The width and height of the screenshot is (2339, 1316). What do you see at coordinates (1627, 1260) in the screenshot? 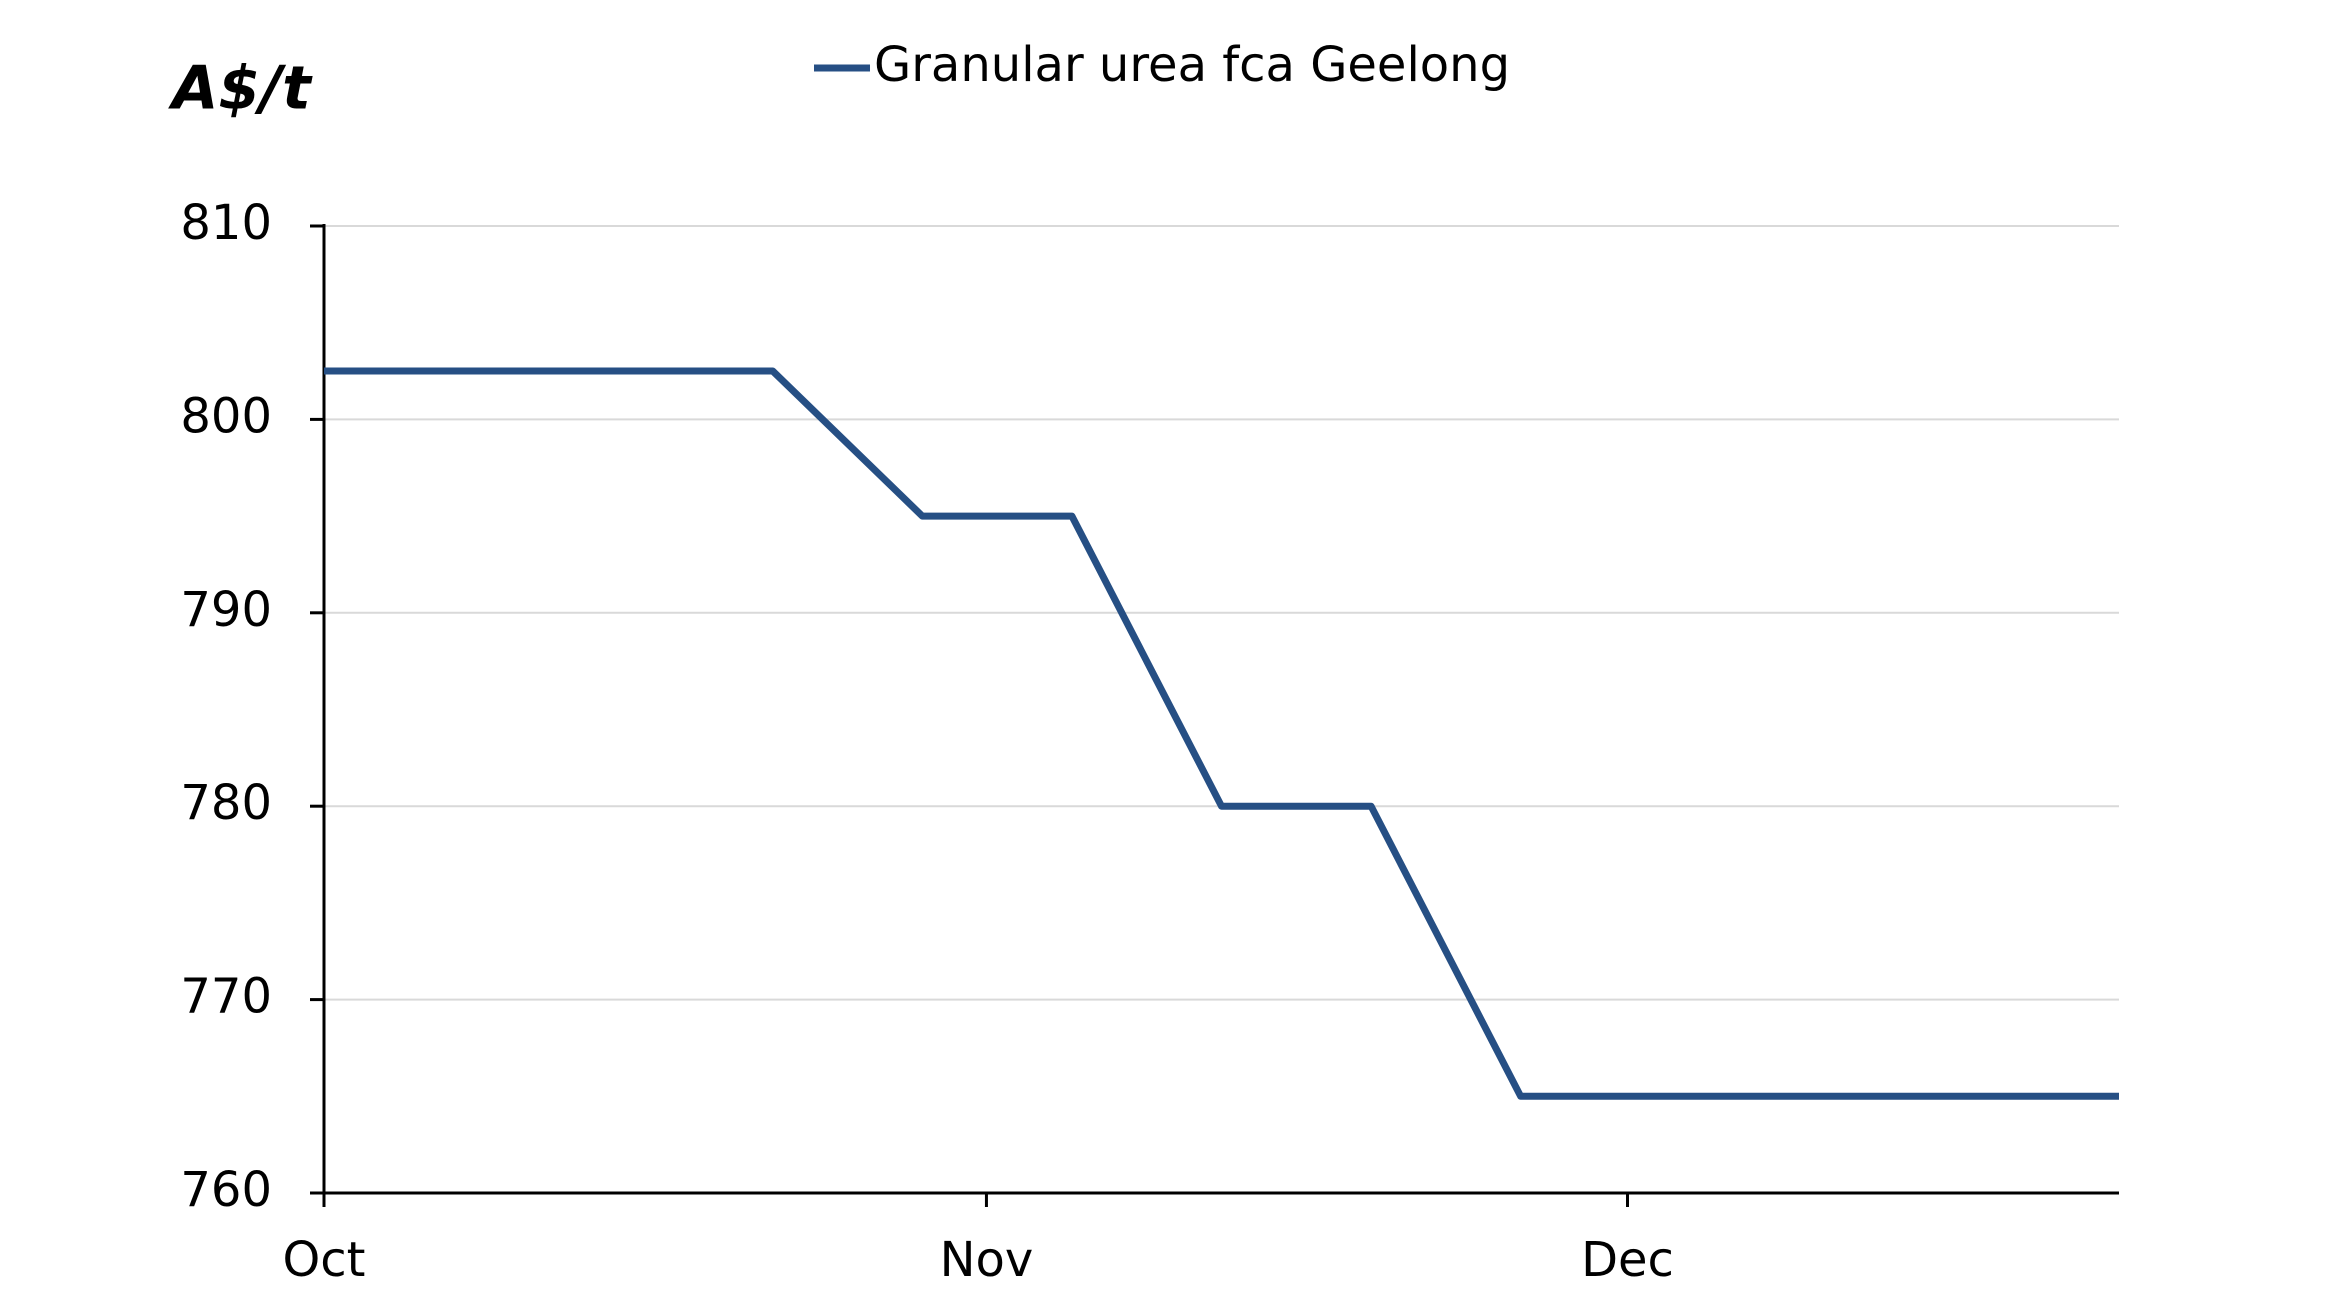
I see `x-tick-label: Dec` at bounding box center [1627, 1260].